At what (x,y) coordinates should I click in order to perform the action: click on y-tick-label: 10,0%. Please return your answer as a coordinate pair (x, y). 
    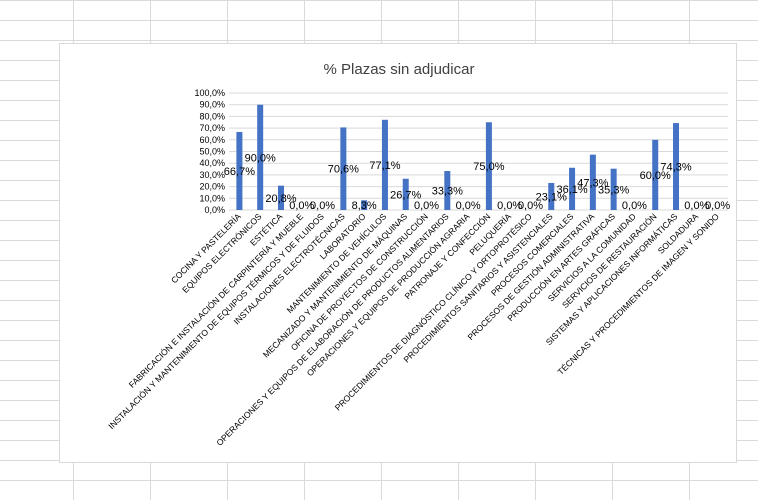
    Looking at the image, I should click on (212, 198).